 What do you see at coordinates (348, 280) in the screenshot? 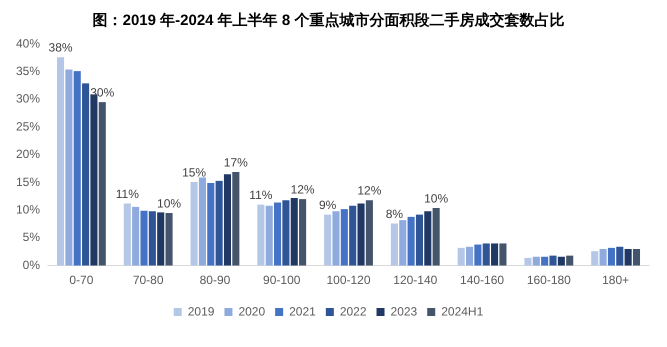
I see `x-tick-label: 100-120` at bounding box center [348, 280].